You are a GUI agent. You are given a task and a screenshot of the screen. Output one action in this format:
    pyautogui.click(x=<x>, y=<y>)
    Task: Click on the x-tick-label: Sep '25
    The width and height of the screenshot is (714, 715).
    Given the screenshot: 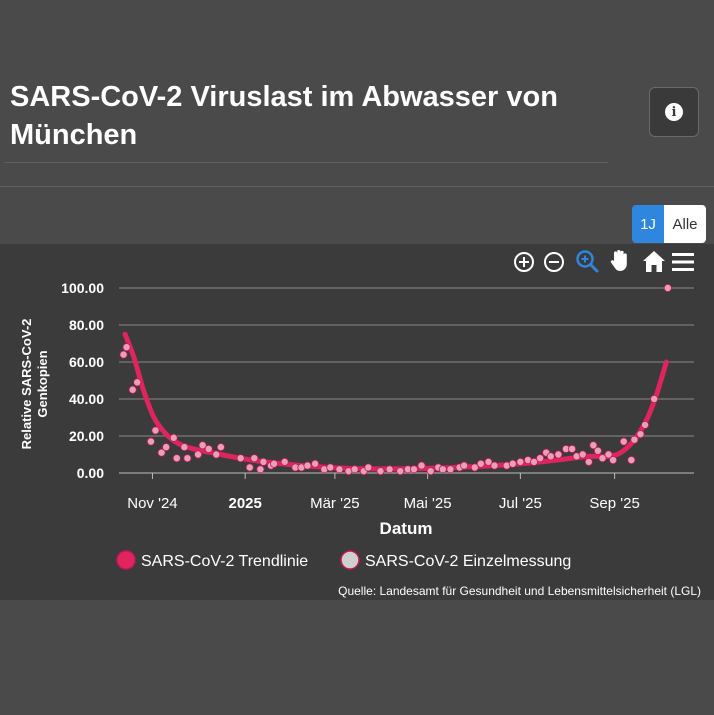 What is the action you would take?
    pyautogui.click(x=614, y=503)
    